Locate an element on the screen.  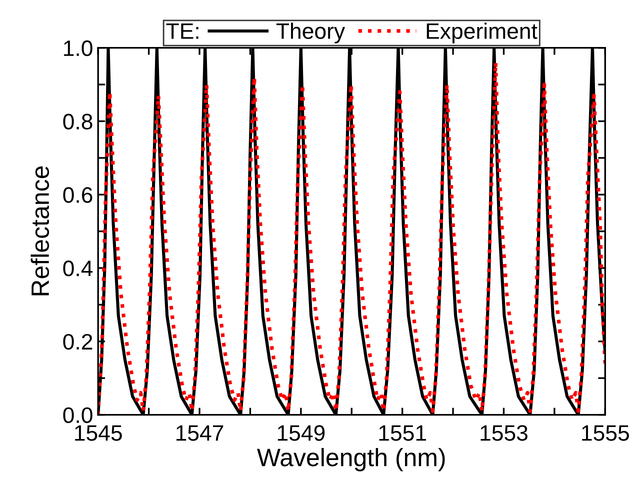
x-tick-label: 1549 is located at coordinates (301, 433).